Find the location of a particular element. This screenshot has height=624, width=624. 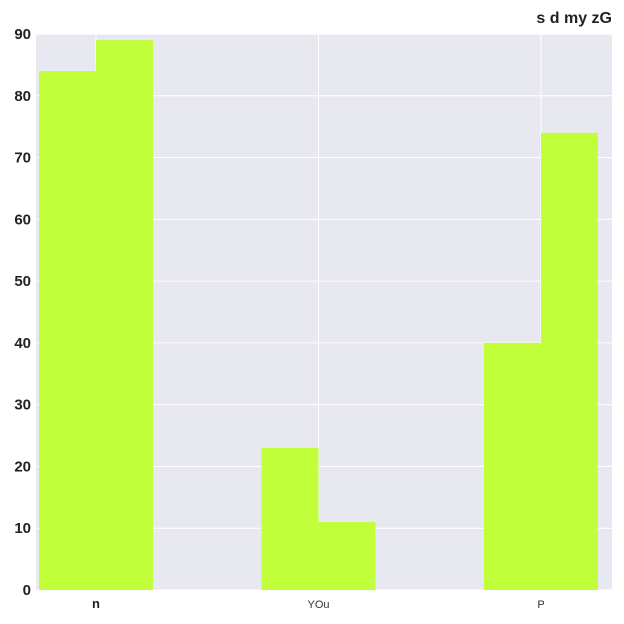

y-tick-label: 90 is located at coordinates (22, 34).